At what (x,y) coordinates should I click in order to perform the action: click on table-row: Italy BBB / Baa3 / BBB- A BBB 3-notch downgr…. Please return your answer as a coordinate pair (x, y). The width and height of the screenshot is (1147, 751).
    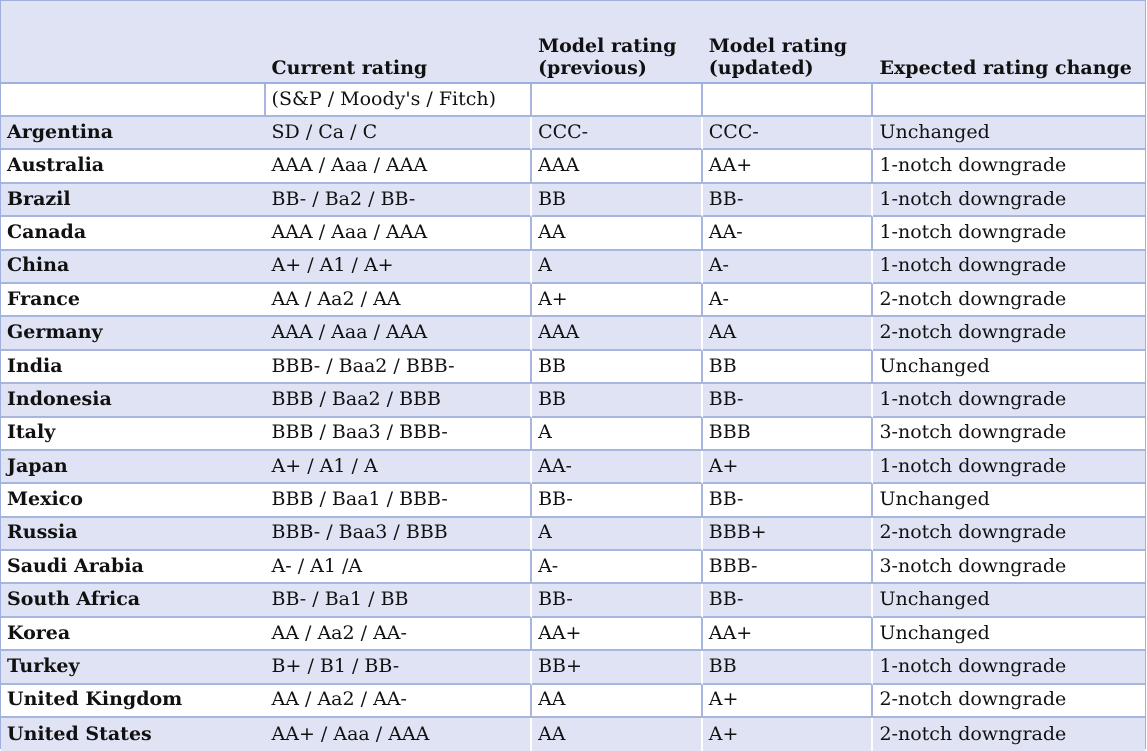
    Looking at the image, I should click on (573, 434).